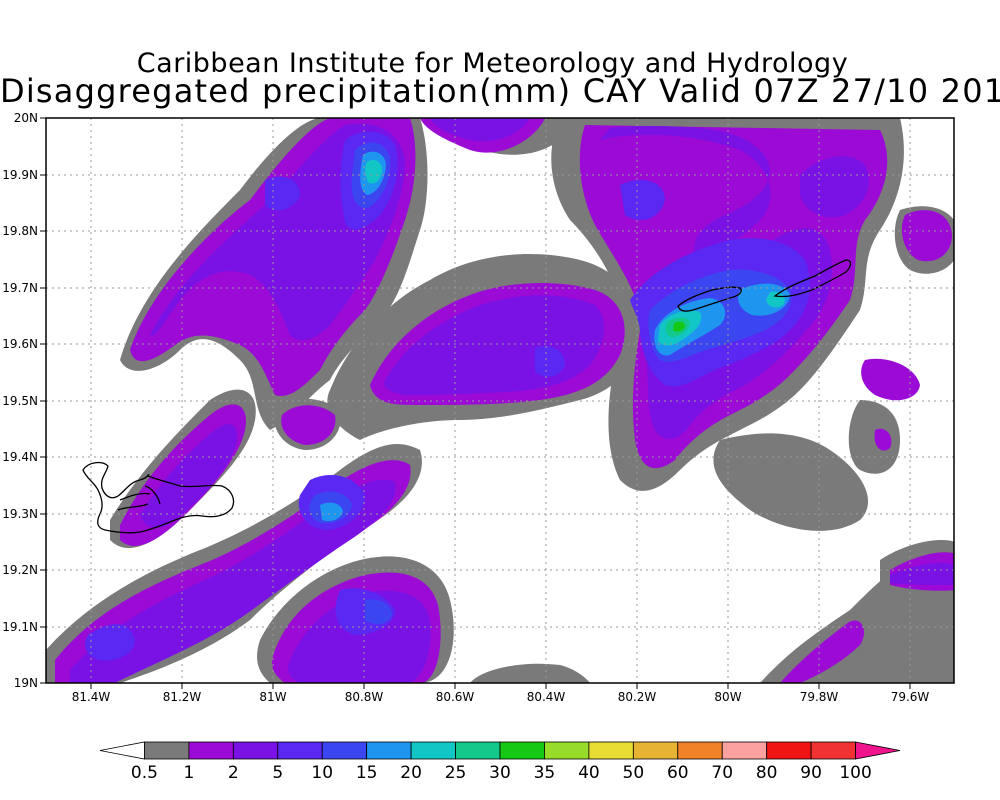  I want to click on color-legend-label: 5, so click(277, 773).